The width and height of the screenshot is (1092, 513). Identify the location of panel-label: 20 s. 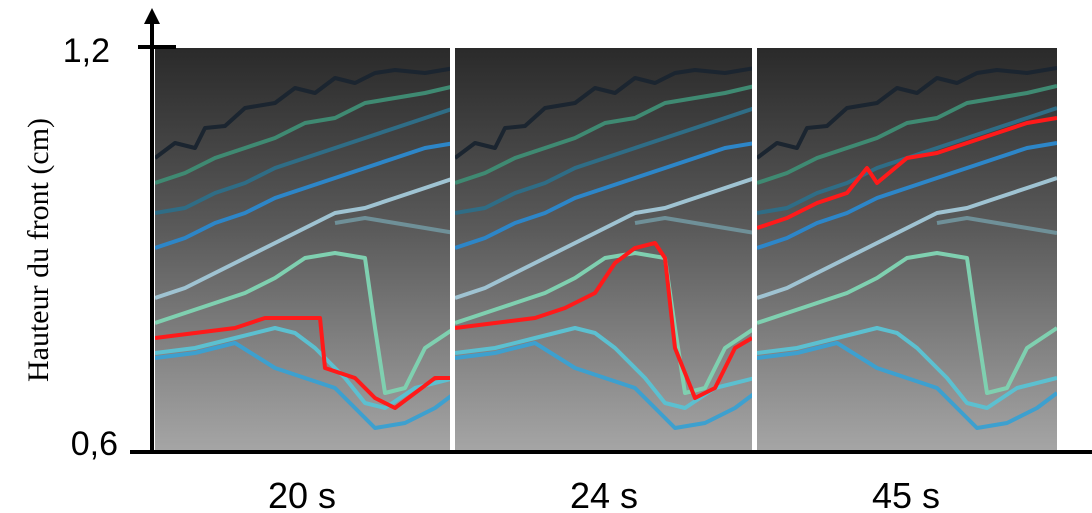
(302, 494).